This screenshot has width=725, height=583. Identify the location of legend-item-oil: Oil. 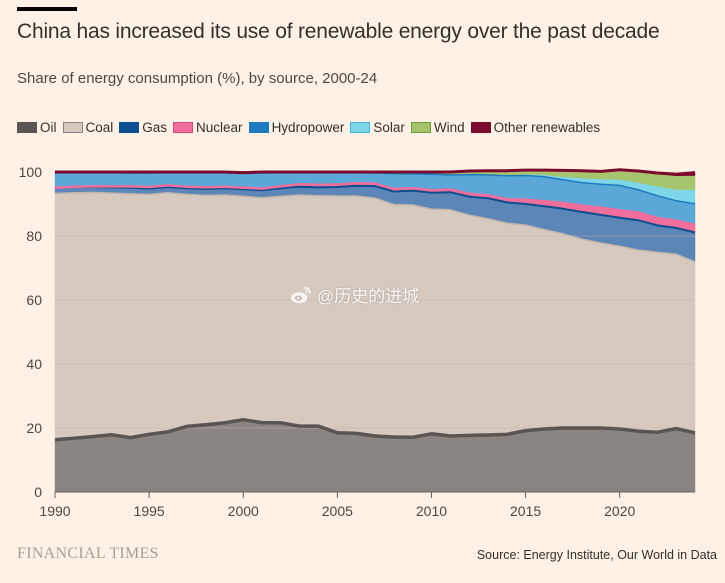
(37, 127).